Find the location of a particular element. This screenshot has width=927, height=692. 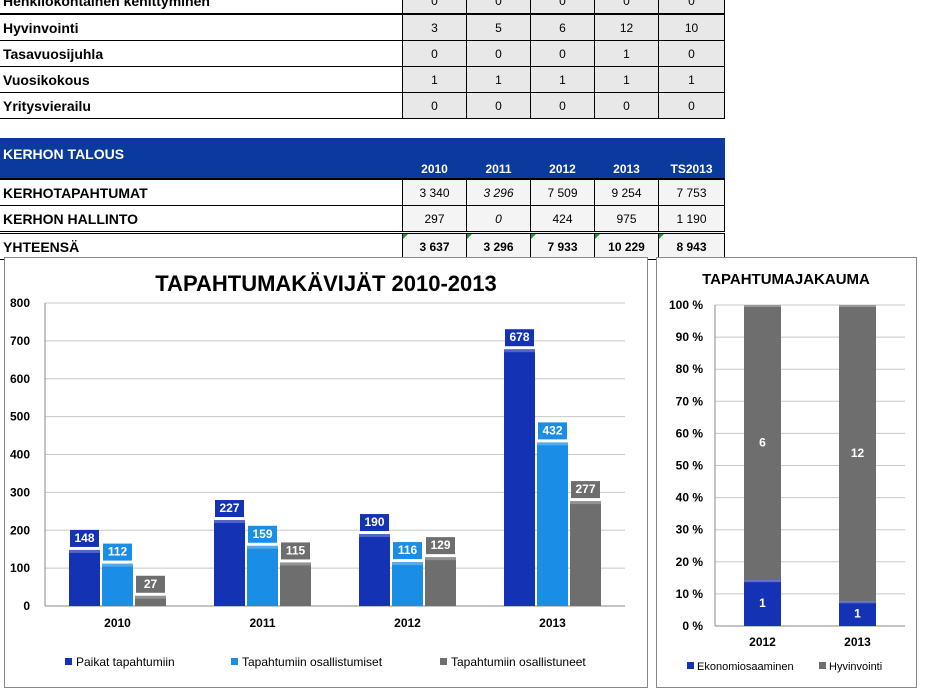

y-tick-label: 80 % is located at coordinates (690, 369).